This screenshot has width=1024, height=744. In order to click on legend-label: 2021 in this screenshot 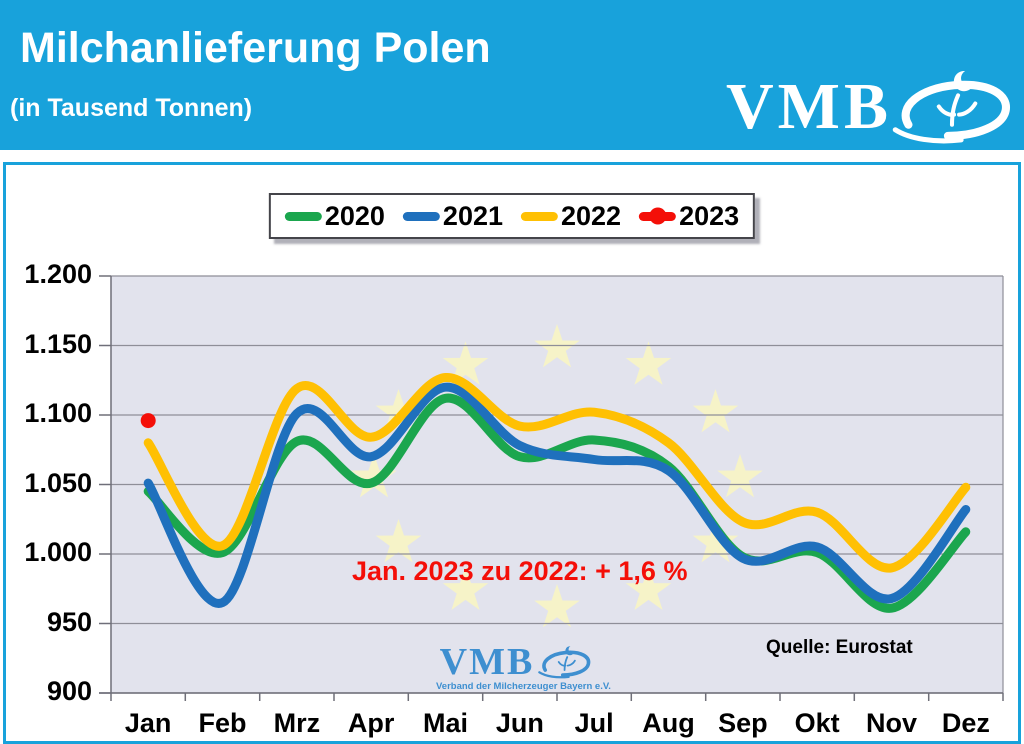, I will do `click(472, 215)`.